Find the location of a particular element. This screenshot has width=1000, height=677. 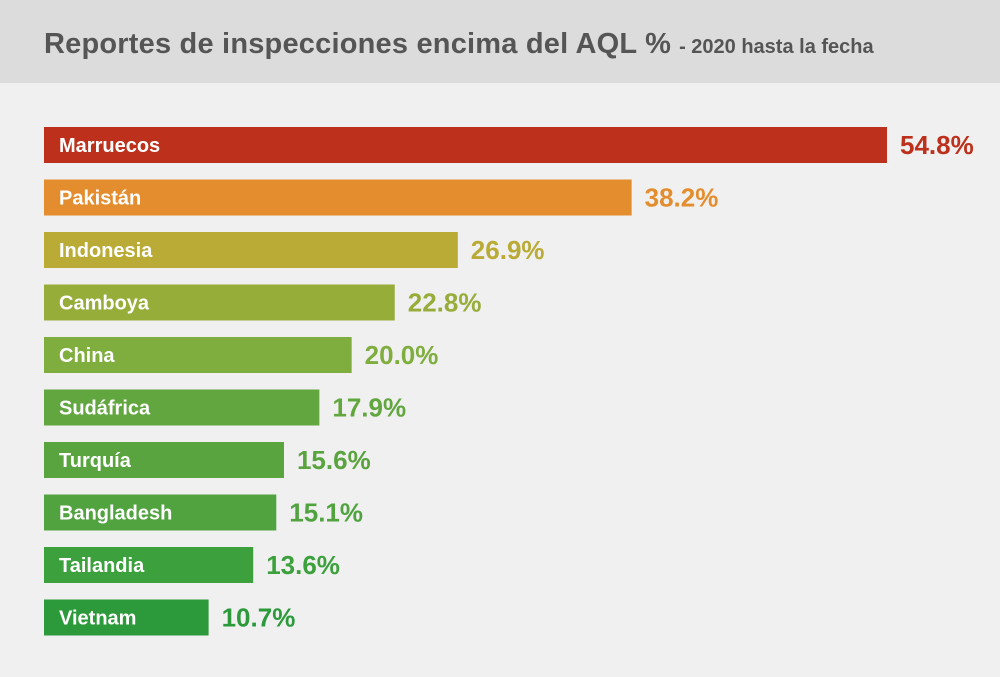

value-label-1: 38.2% is located at coordinates (682, 198).